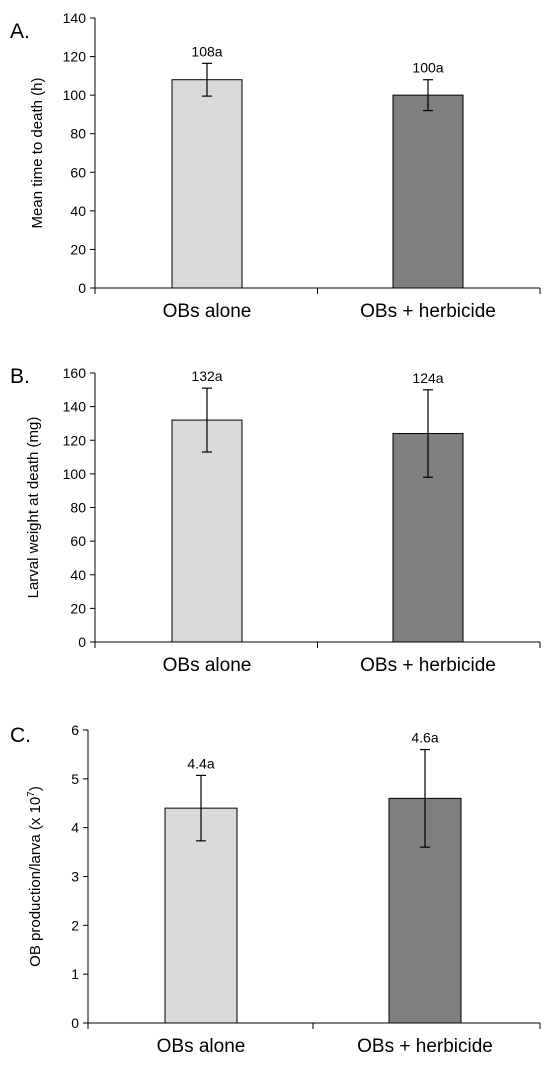 This screenshot has height=1068, width=550. Describe the element at coordinates (37, 153) in the screenshot. I see `y-axis-title: Mean time to death (h)` at that location.